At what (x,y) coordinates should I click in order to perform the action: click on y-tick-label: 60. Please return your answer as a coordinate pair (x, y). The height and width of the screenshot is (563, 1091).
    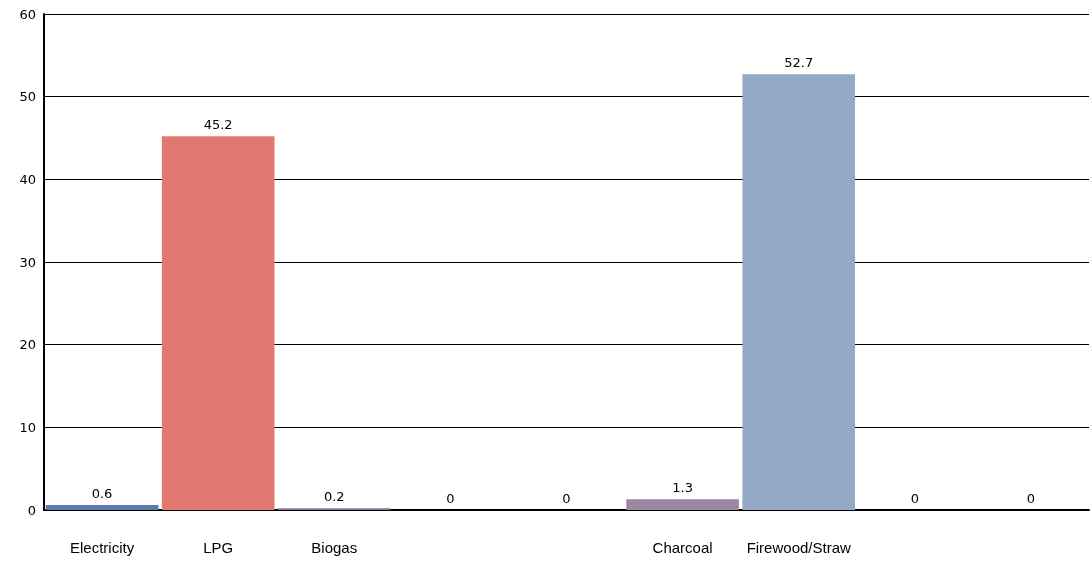
    Looking at the image, I should click on (27, 14).